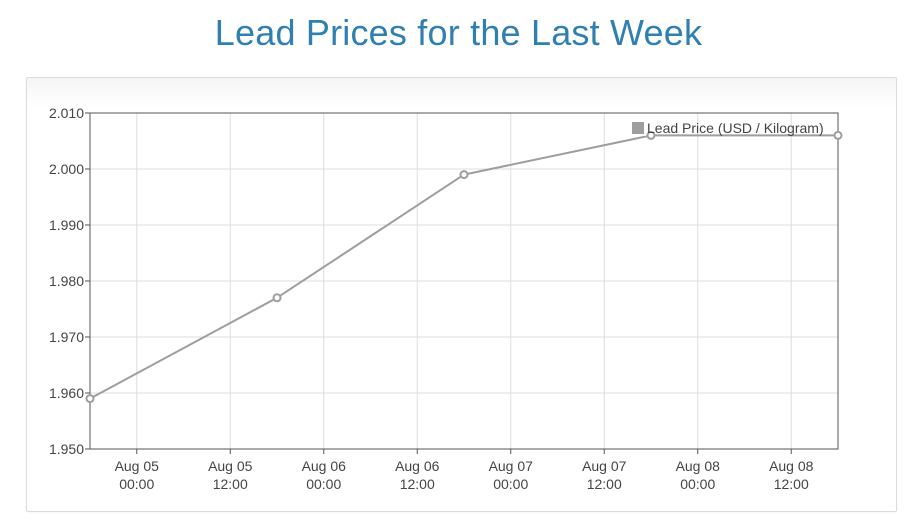 Image resolution: width=917 pixels, height=530 pixels. What do you see at coordinates (66, 281) in the screenshot?
I see `y-tick-label: 1.980` at bounding box center [66, 281].